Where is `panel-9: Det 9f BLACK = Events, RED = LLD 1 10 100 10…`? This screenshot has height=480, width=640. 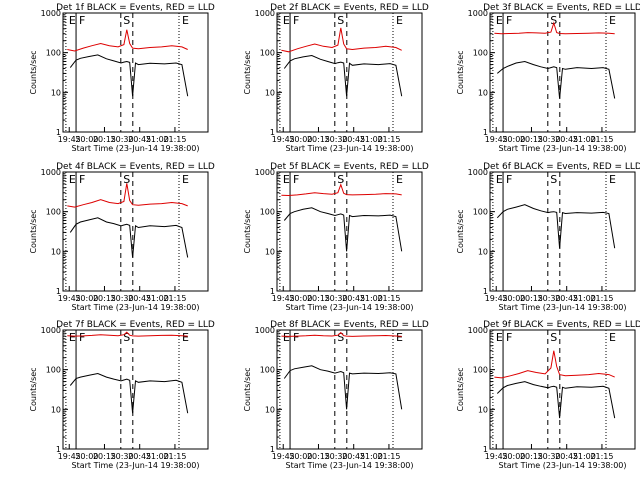 panel-9: Det 9f BLACK = Events, RED = LLD 1 10 100 10… is located at coordinates (548, 395).